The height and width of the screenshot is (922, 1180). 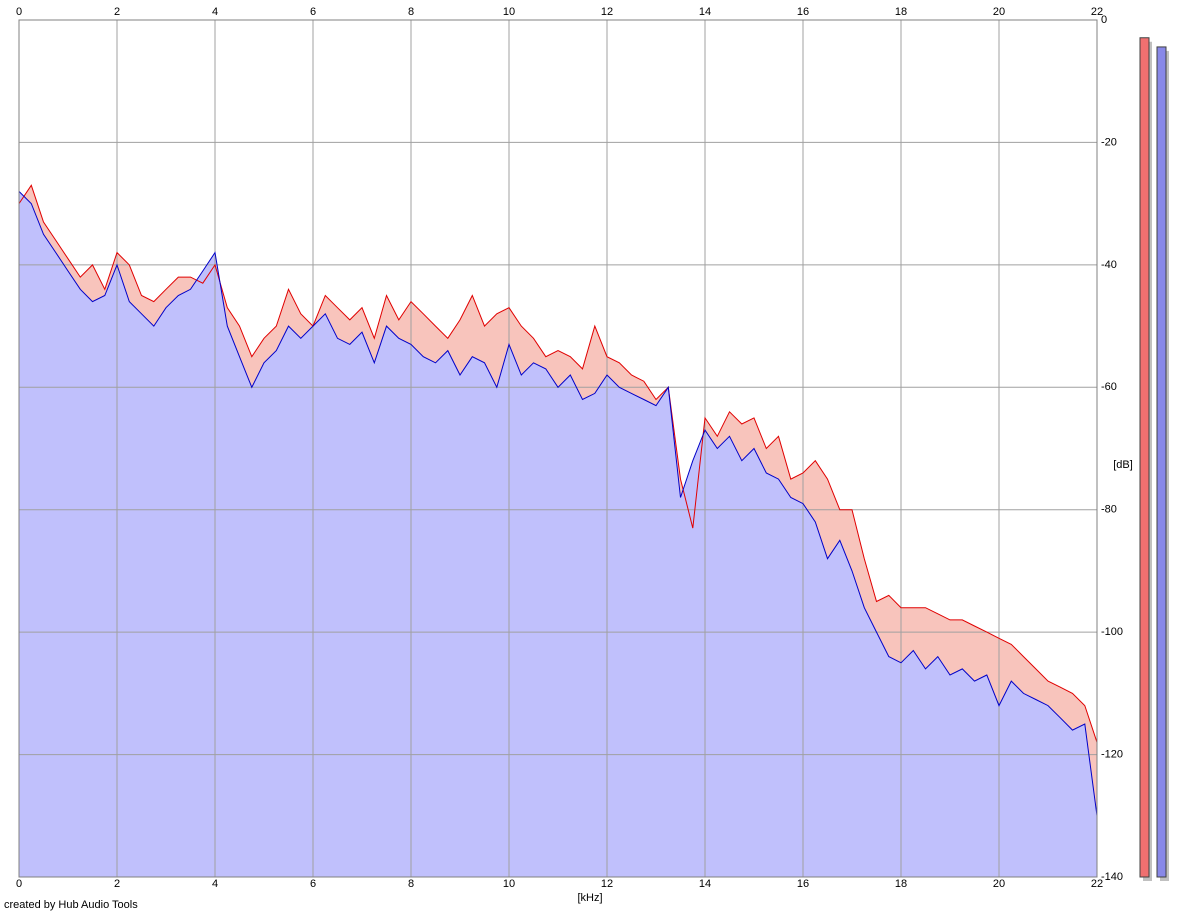 I want to click on y-tick-label: -20, so click(x=1109, y=142).